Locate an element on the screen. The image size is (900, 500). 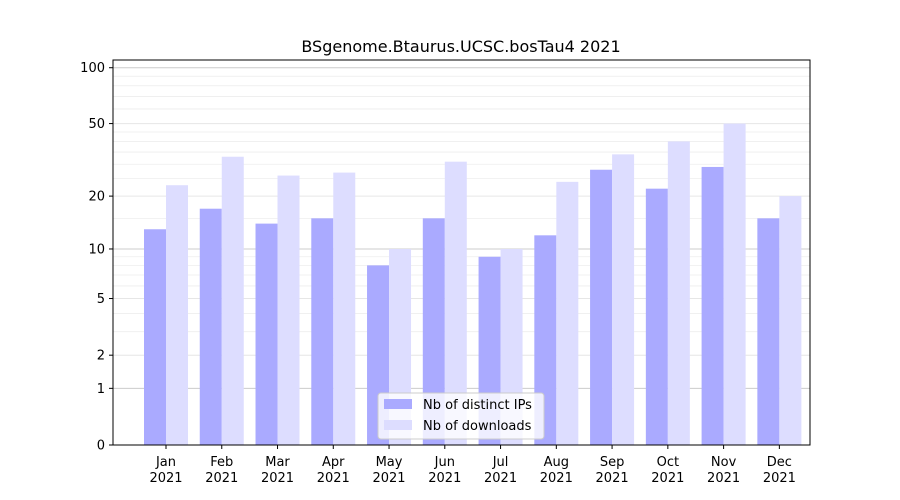
y-tick-label: 100 is located at coordinates (92, 68).